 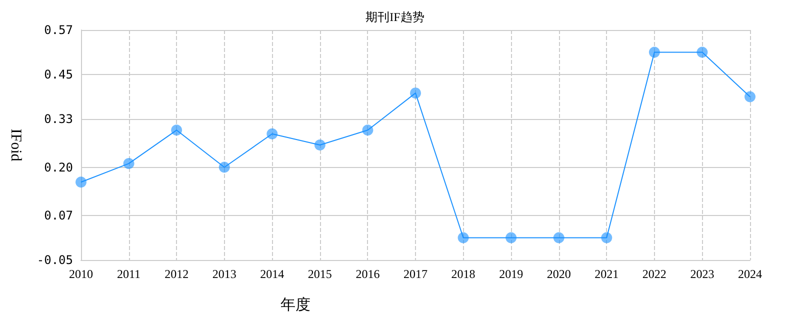 I want to click on y-tick-label: -0.05, so click(x=54, y=260).